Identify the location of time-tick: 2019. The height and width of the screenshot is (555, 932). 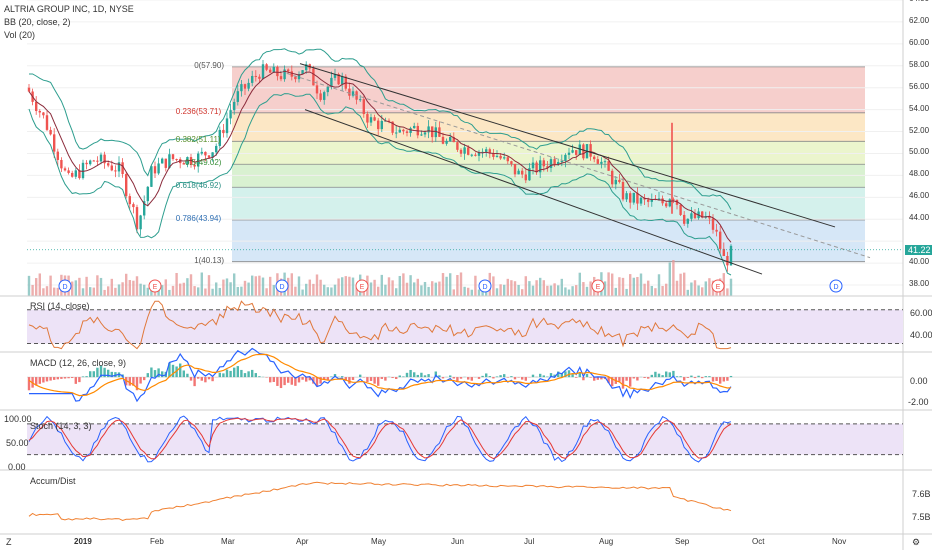
(83, 541).